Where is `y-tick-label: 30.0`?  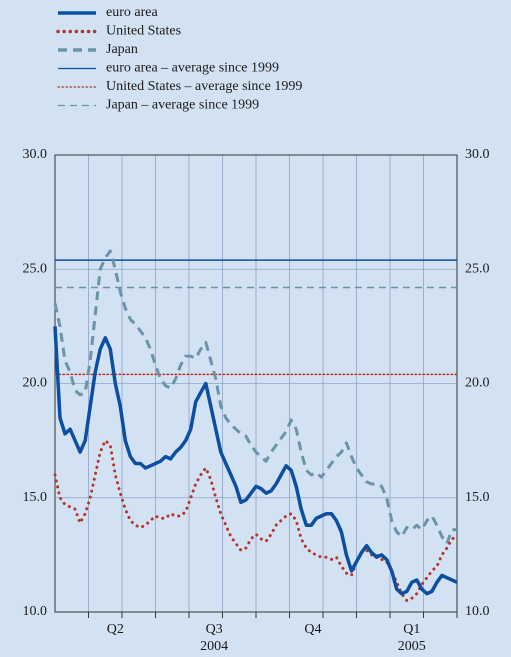 y-tick-label: 30.0 is located at coordinates (35, 154).